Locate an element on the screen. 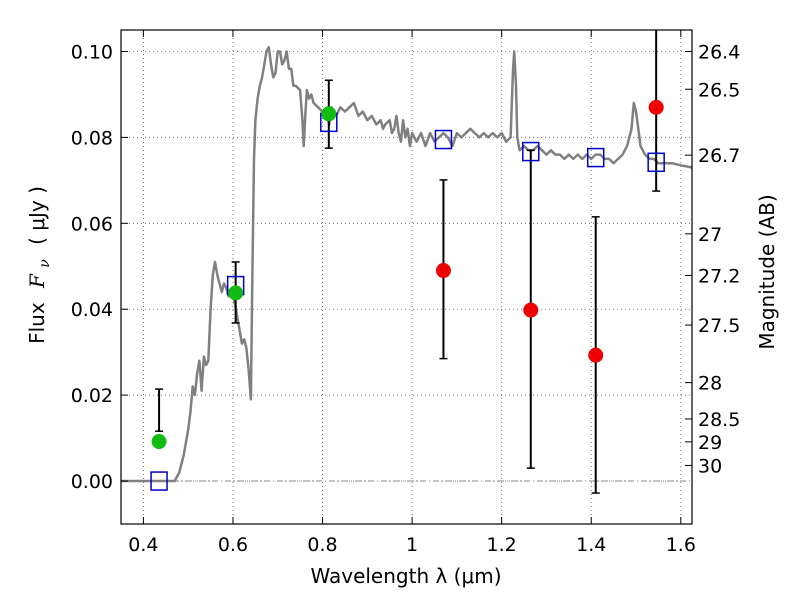 This screenshot has height=600, width=800. x-tick-label: 1.2 is located at coordinates (502, 545).